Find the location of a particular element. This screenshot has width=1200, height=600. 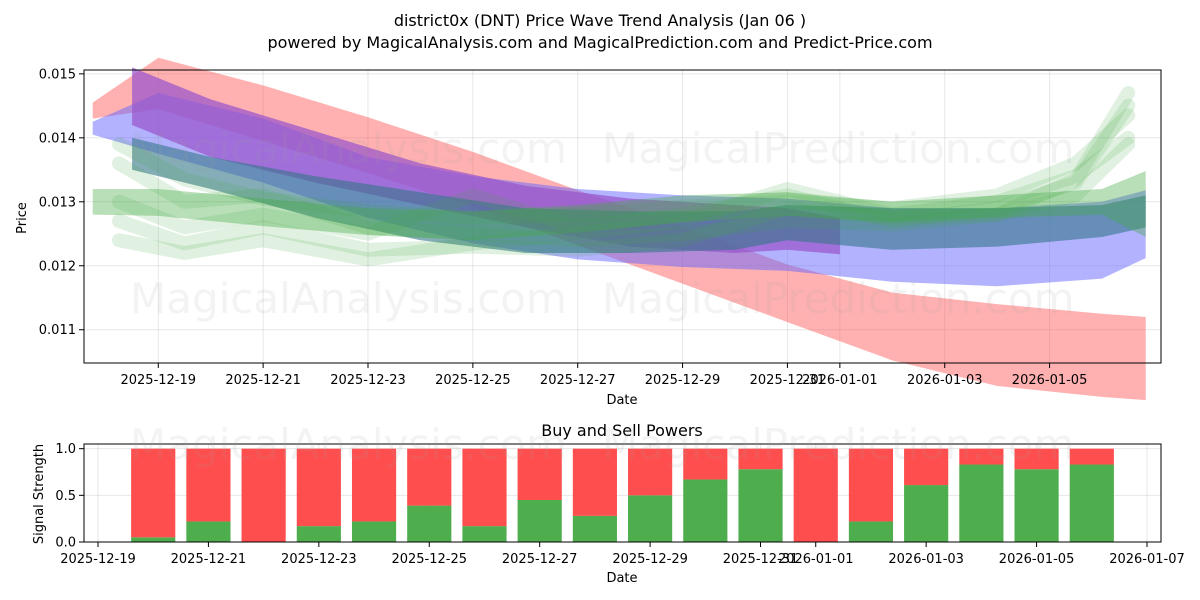

top-x-tick-label: 2025-12-31 is located at coordinates (788, 380).